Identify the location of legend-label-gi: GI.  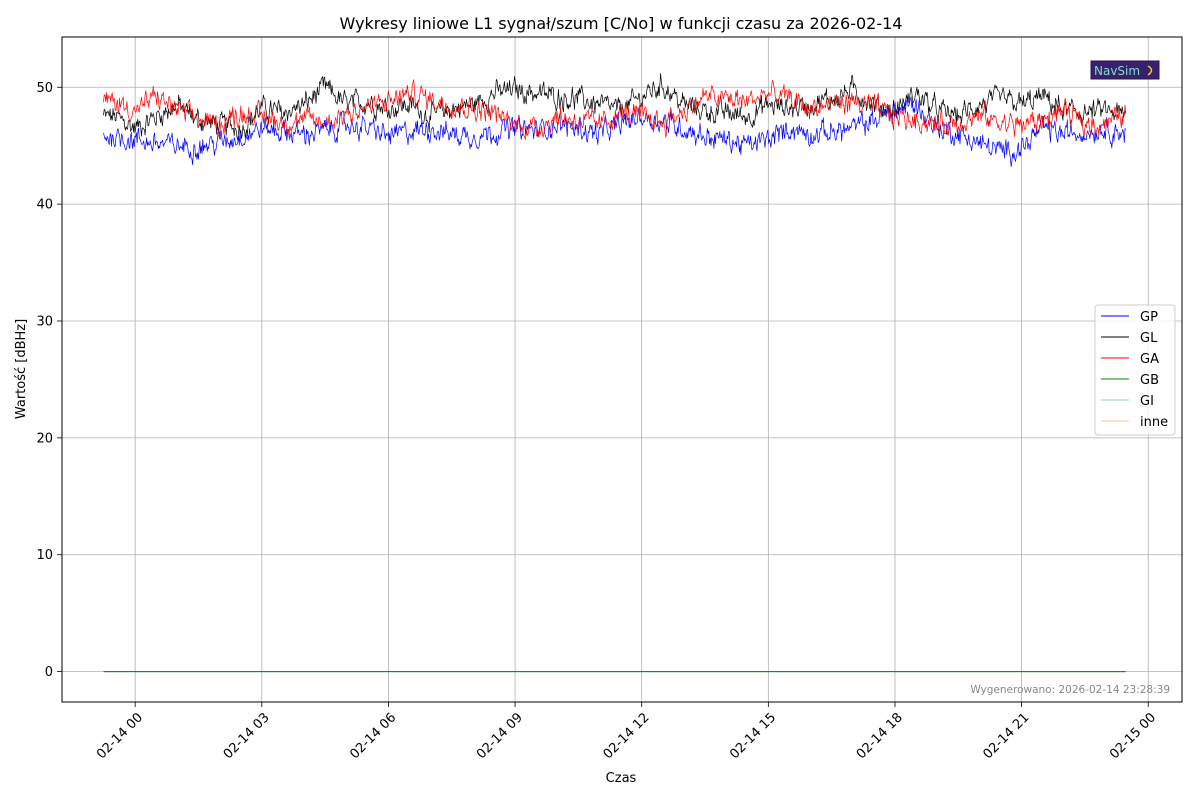
(1147, 401).